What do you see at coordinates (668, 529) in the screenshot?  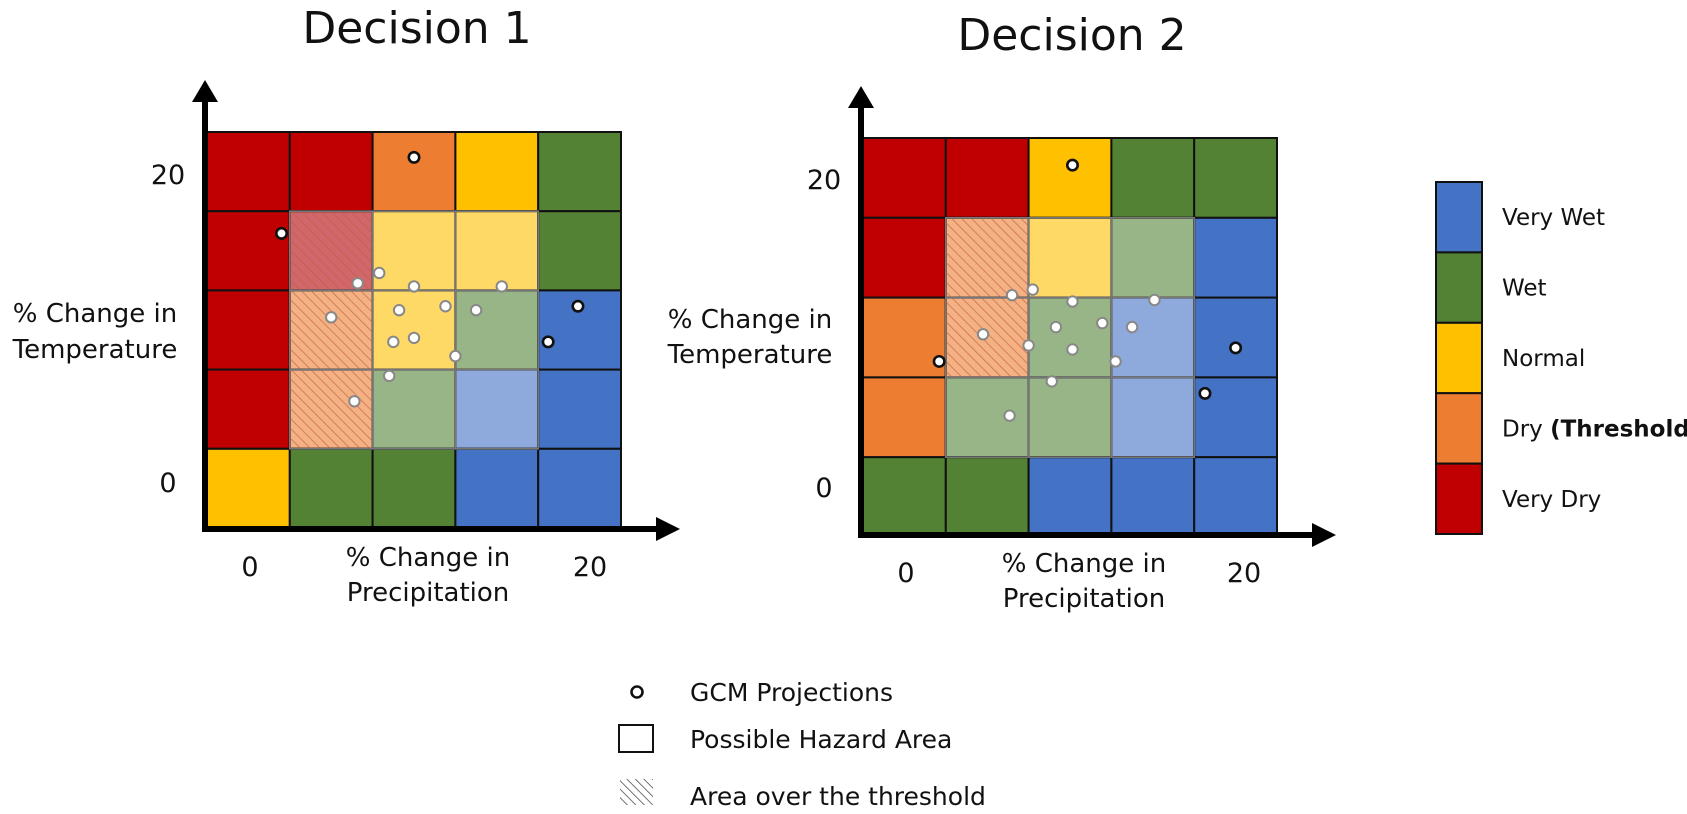 I see `x-axis-arrowhead-icon` at bounding box center [668, 529].